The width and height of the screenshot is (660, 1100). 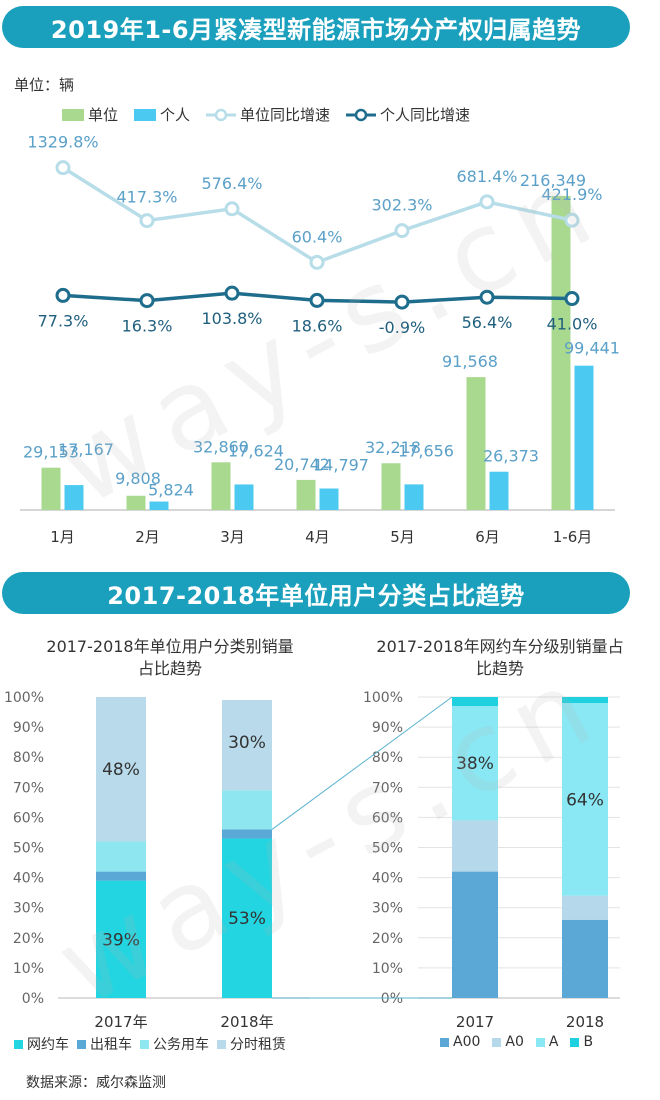 I want to click on legend-item-unit-growth: 单位同比增速, so click(x=268, y=114).